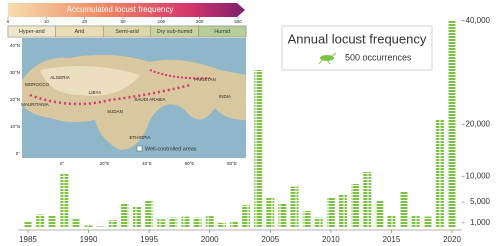 This screenshot has width=500, height=246. I want to click on x-tick-label: 1995, so click(149, 239).